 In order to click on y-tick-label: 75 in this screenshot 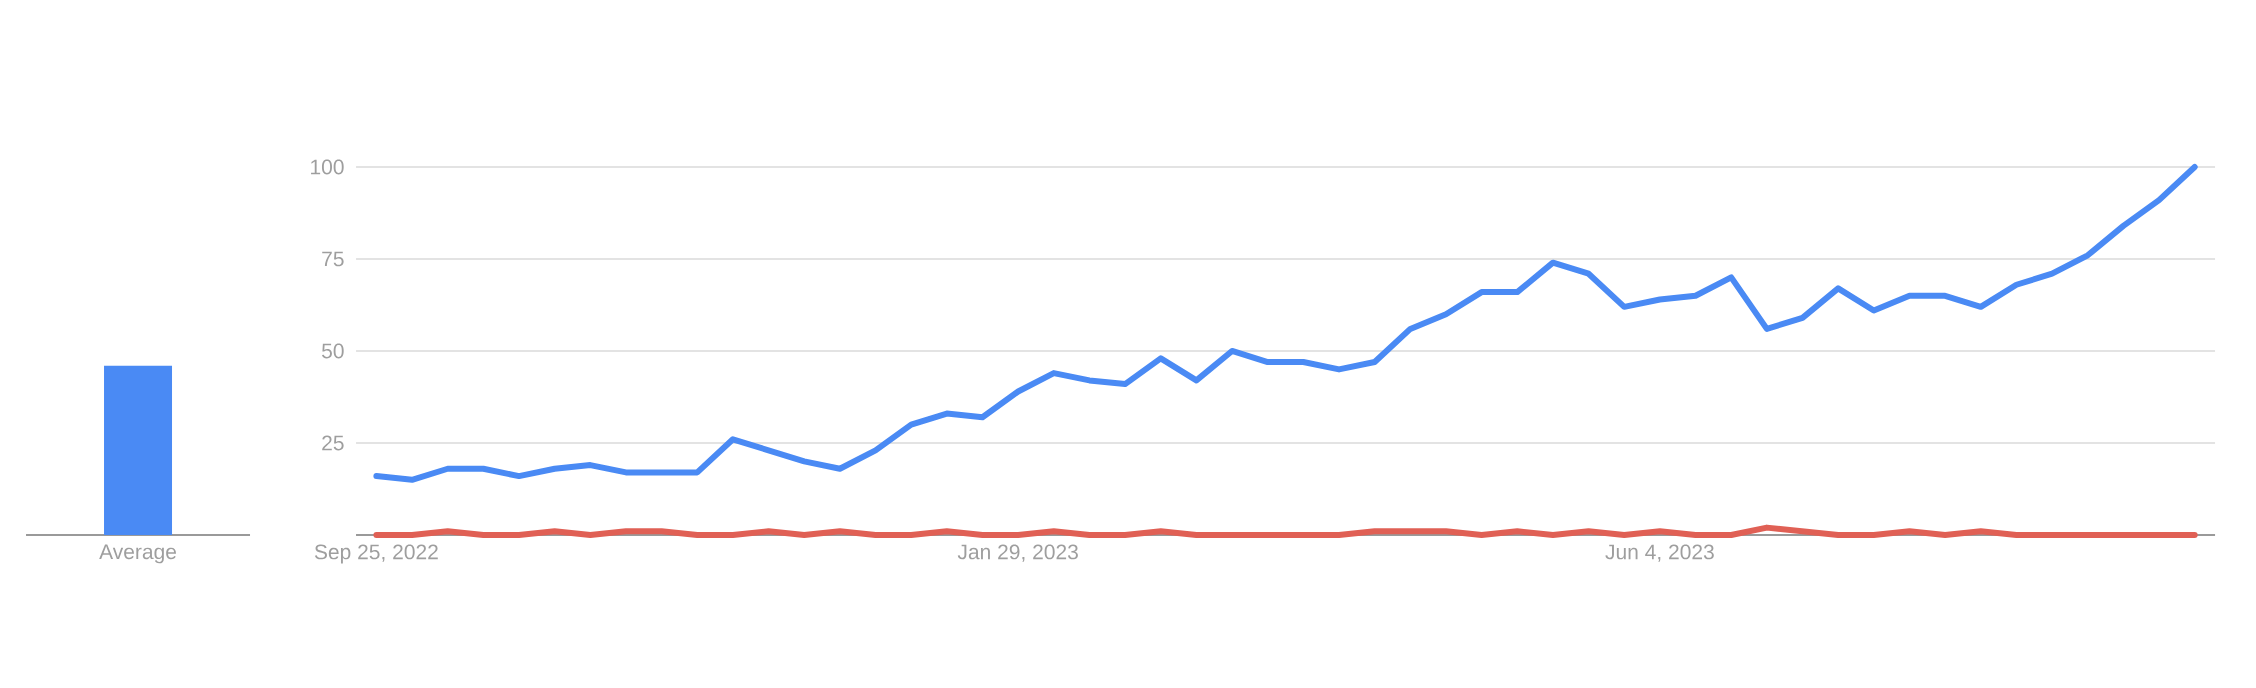, I will do `click(333, 259)`.